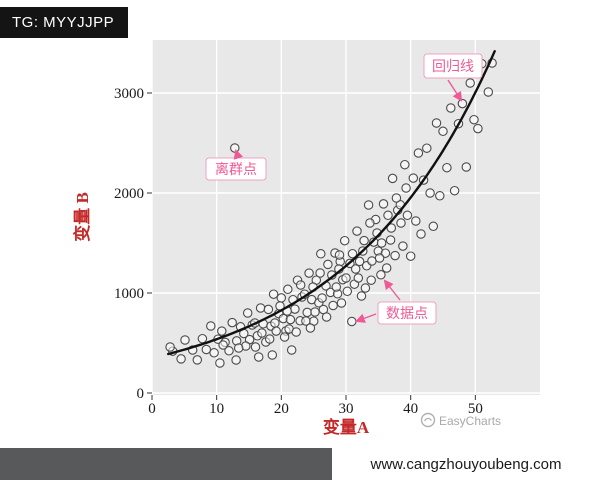  Describe the element at coordinates (152, 409) in the screenshot. I see `x-tick-label: 0` at that location.